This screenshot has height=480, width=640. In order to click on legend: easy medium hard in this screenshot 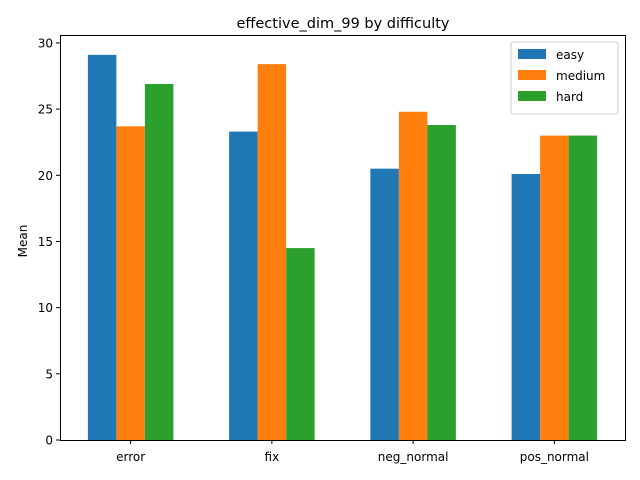, I will do `click(564, 78)`.